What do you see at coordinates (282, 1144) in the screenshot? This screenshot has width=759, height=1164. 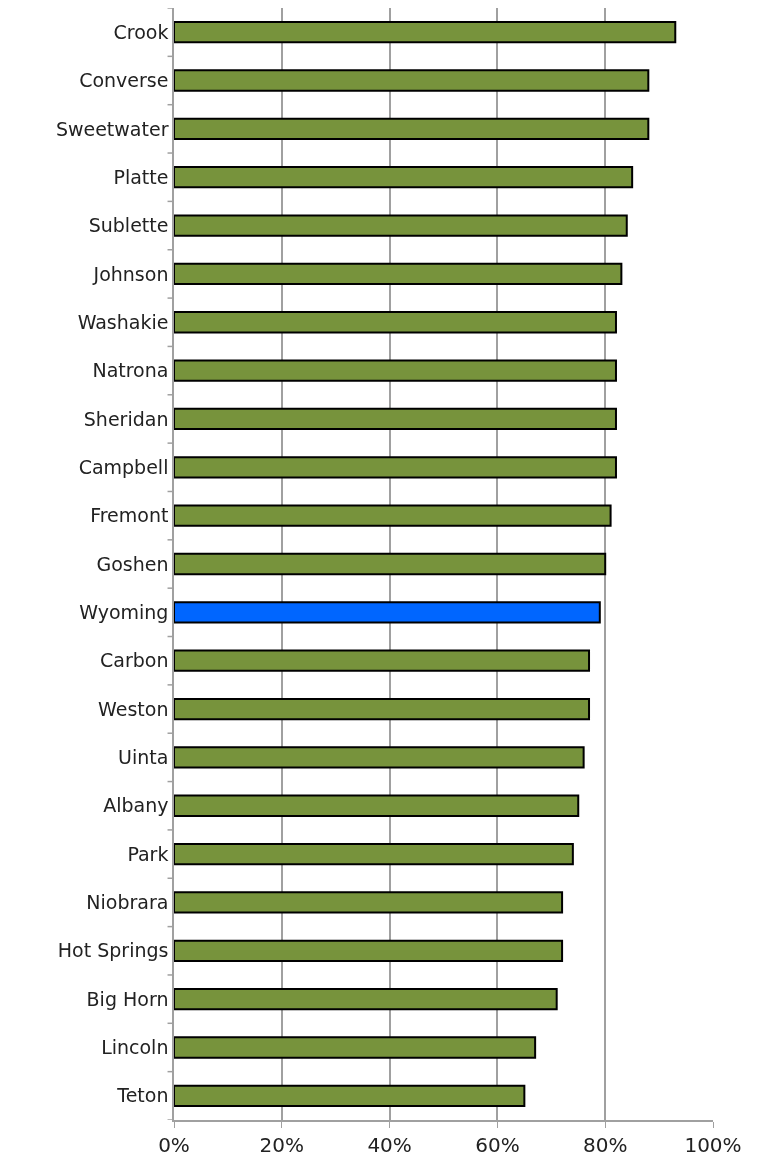 I see `x-tick-label: 20%` at bounding box center [282, 1144].